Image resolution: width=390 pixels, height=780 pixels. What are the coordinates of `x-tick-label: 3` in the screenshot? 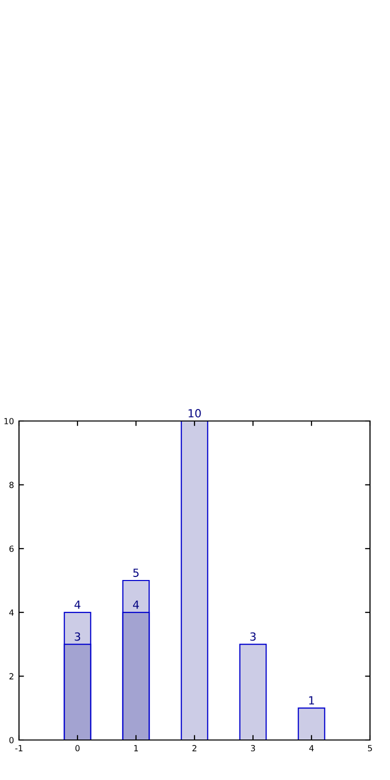 It's located at (252, 748).